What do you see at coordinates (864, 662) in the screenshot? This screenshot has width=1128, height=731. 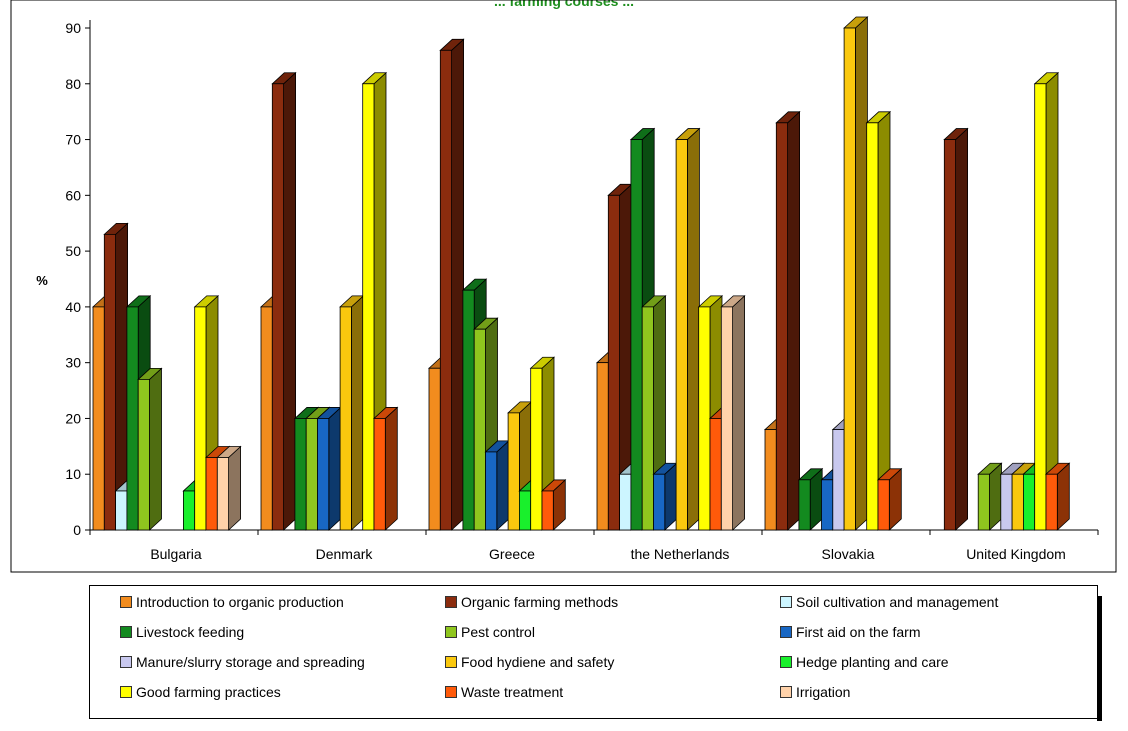 I see `legend-item: Hedge planting and care` at bounding box center [864, 662].